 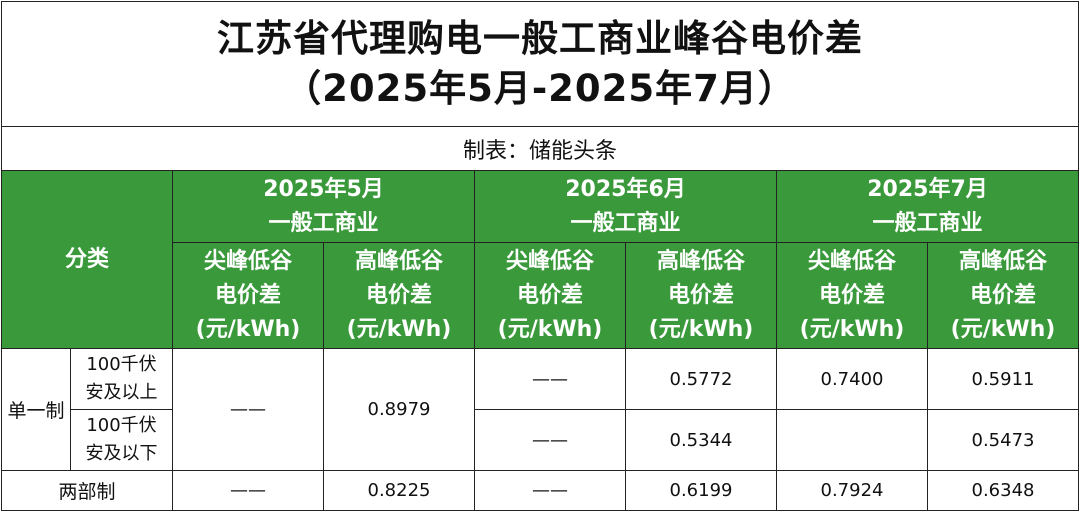 What do you see at coordinates (87, 490) in the screenshot?
I see `two-part-tariff-label: 两部制` at bounding box center [87, 490].